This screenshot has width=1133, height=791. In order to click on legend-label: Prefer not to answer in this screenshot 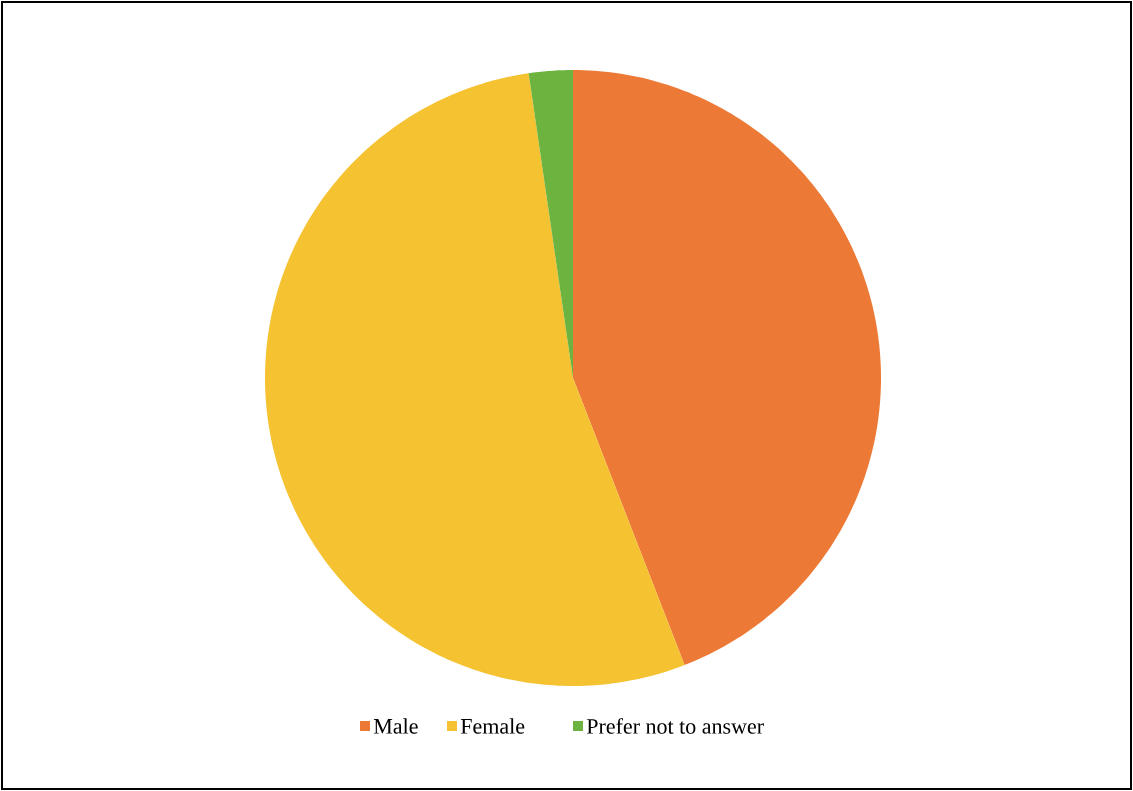, I will do `click(675, 726)`.